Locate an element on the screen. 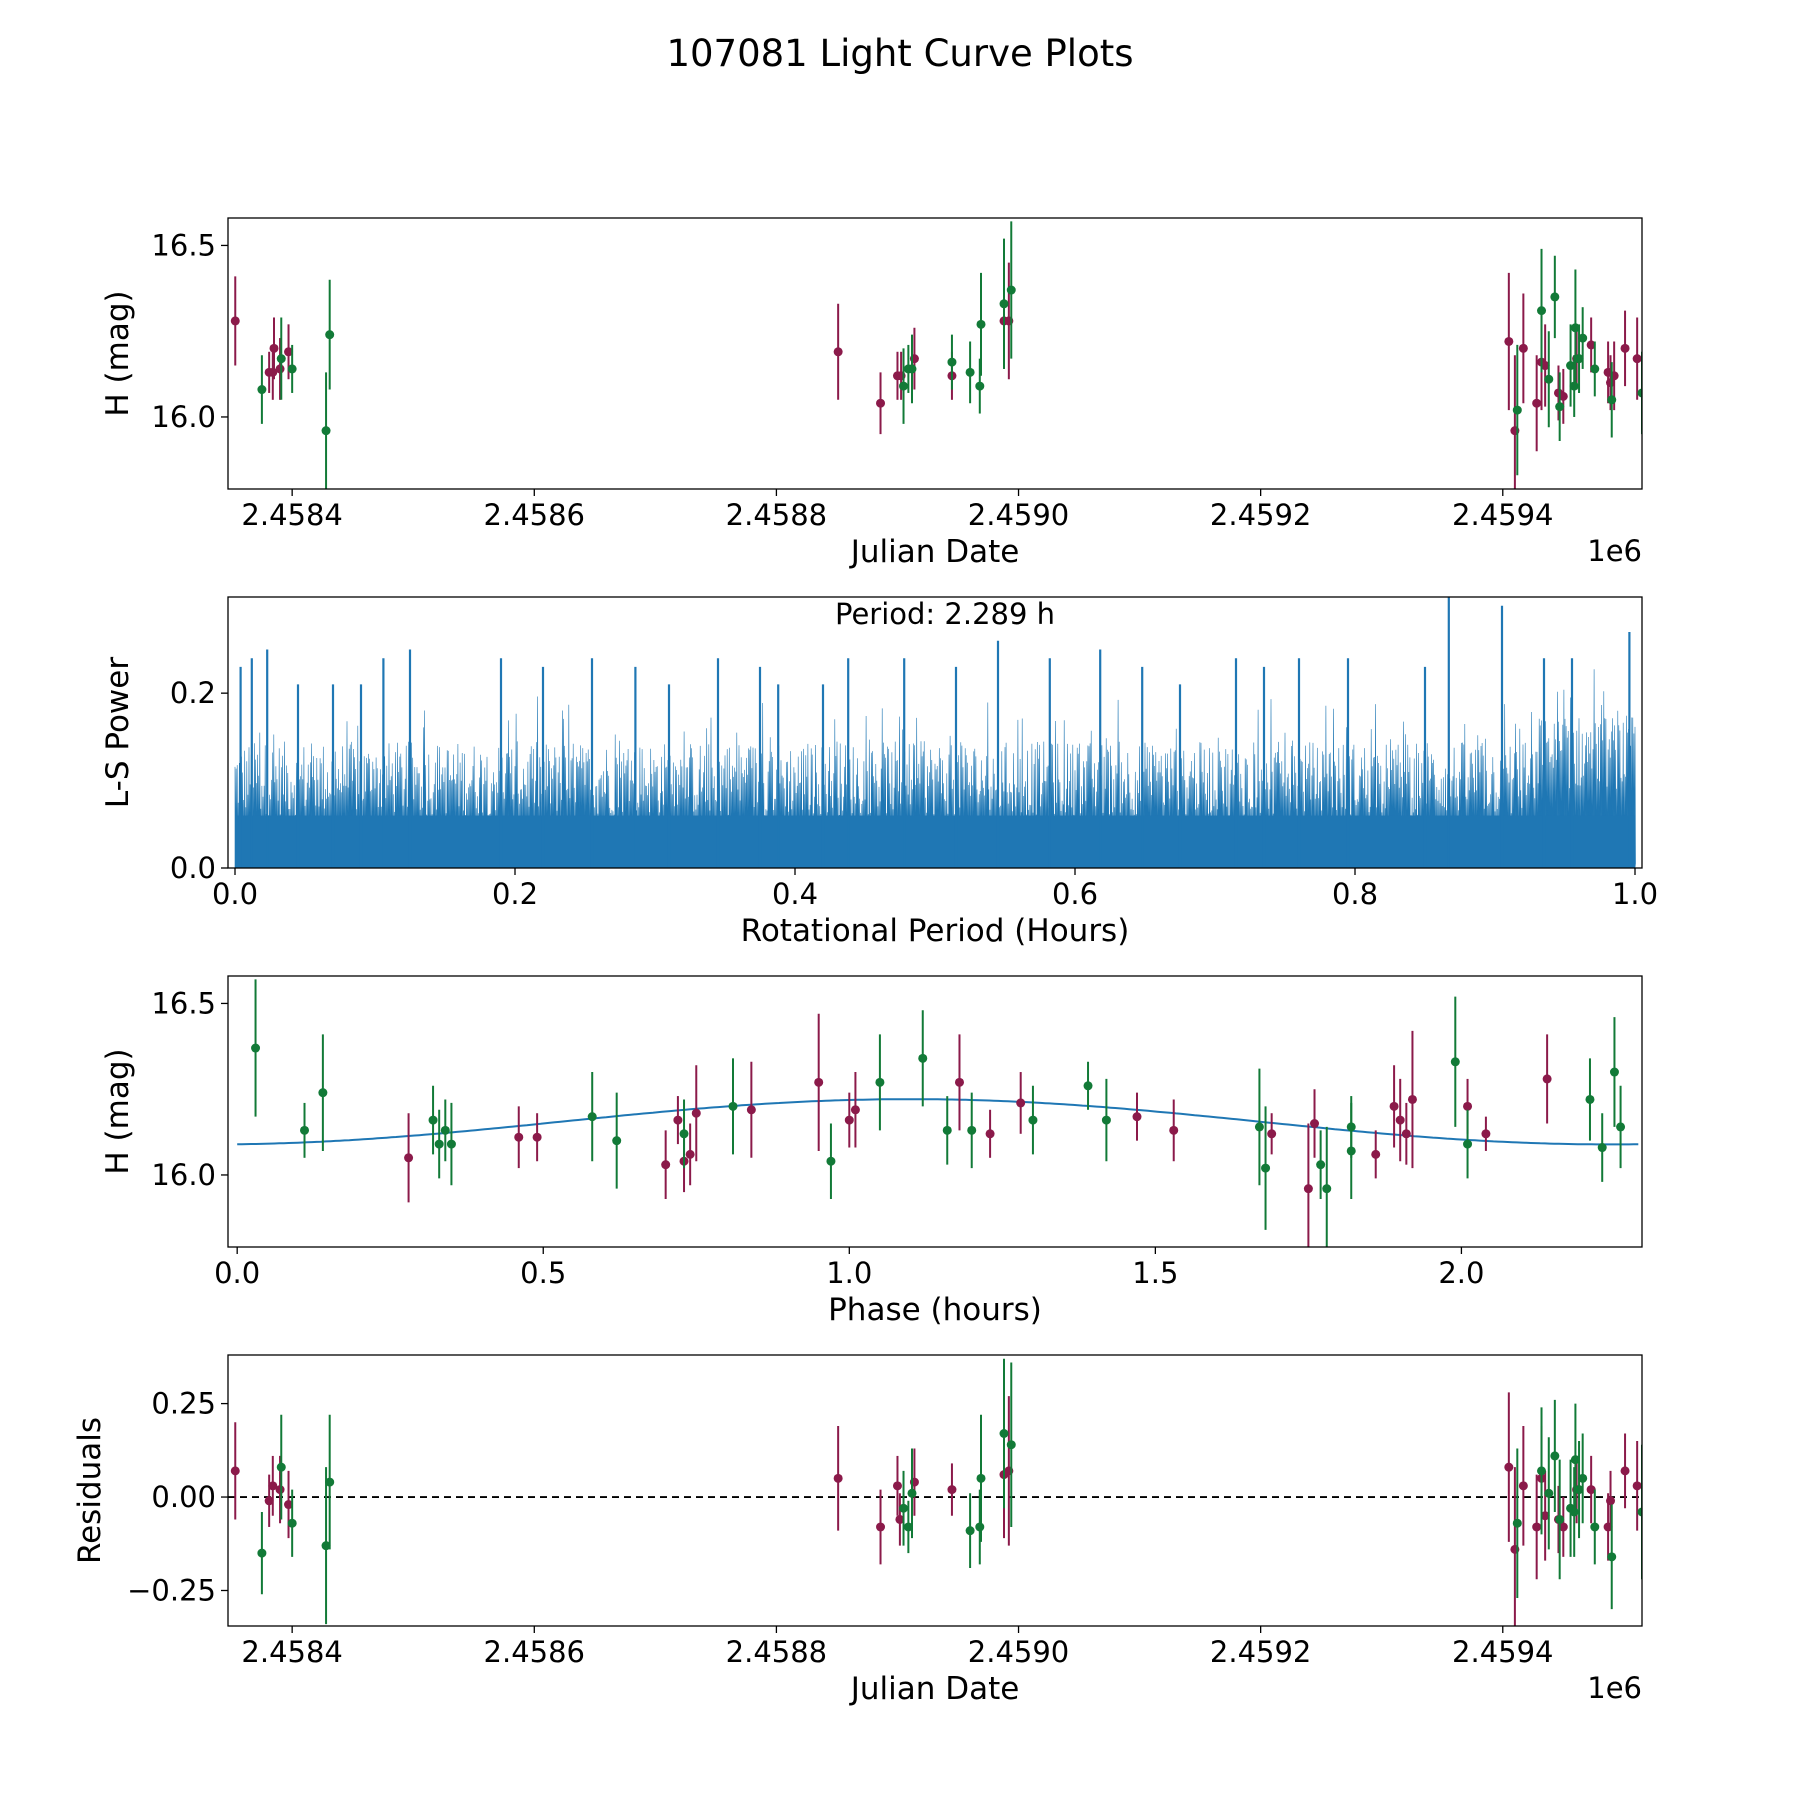 The height and width of the screenshot is (1800, 1800). y-tick-label: 16.5 is located at coordinates (183, 245).